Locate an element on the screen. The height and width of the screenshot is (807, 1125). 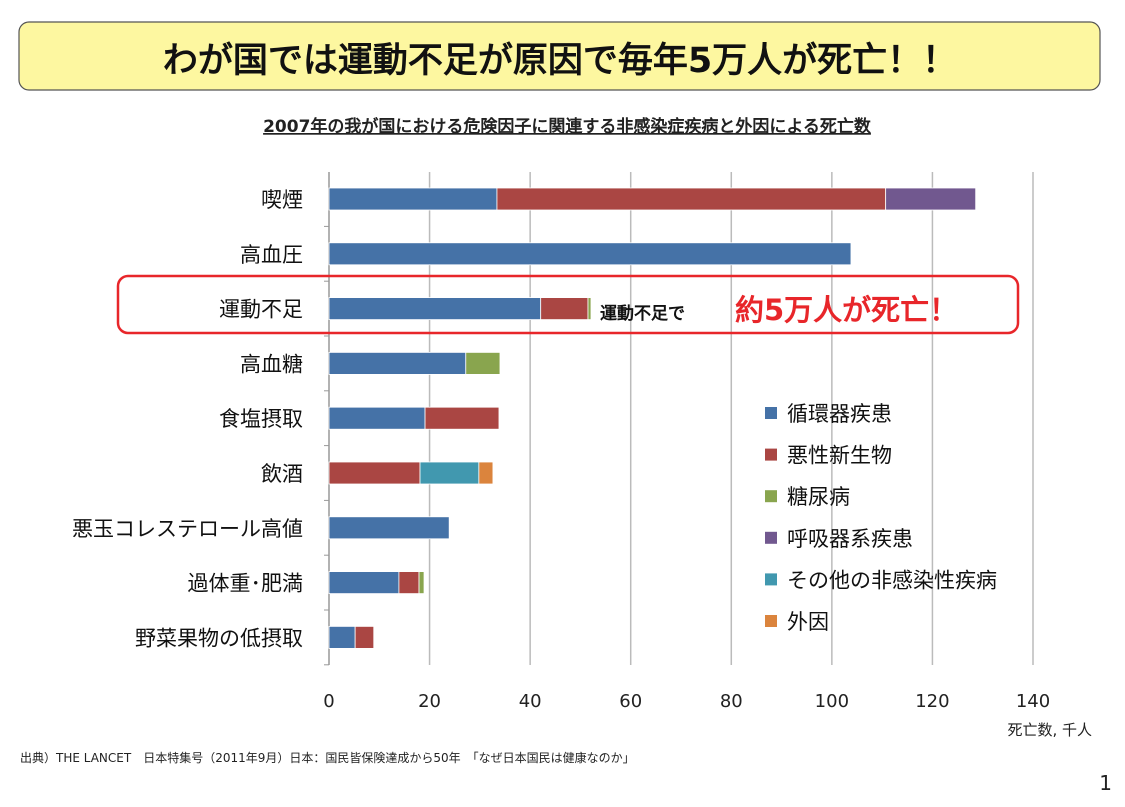
legend-label: 悪性新生物 is located at coordinates (839, 456).